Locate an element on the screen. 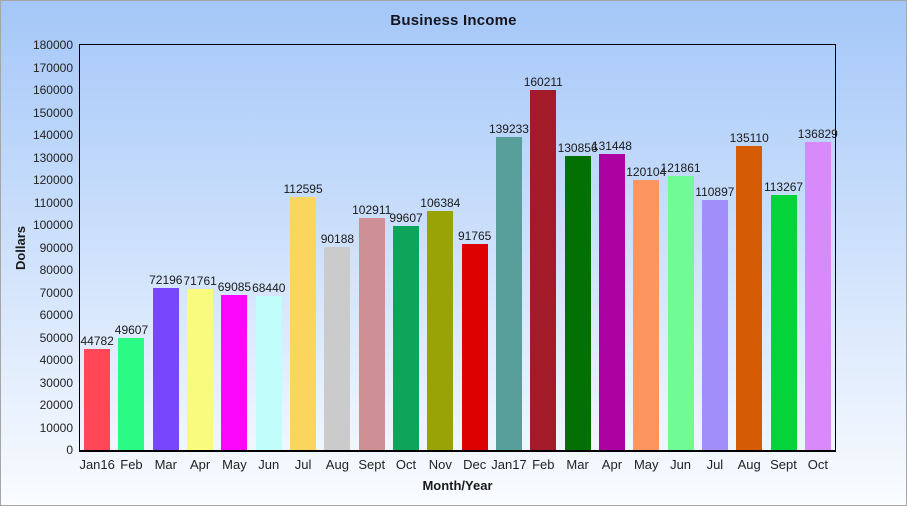 This screenshot has height=506, width=907. bar-value-label: 68440 is located at coordinates (269, 288).